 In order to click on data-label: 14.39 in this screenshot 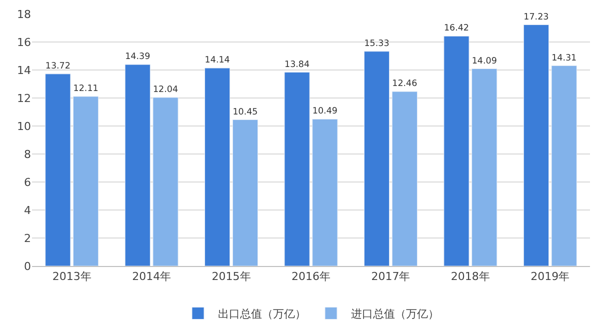, I will do `click(137, 57)`.